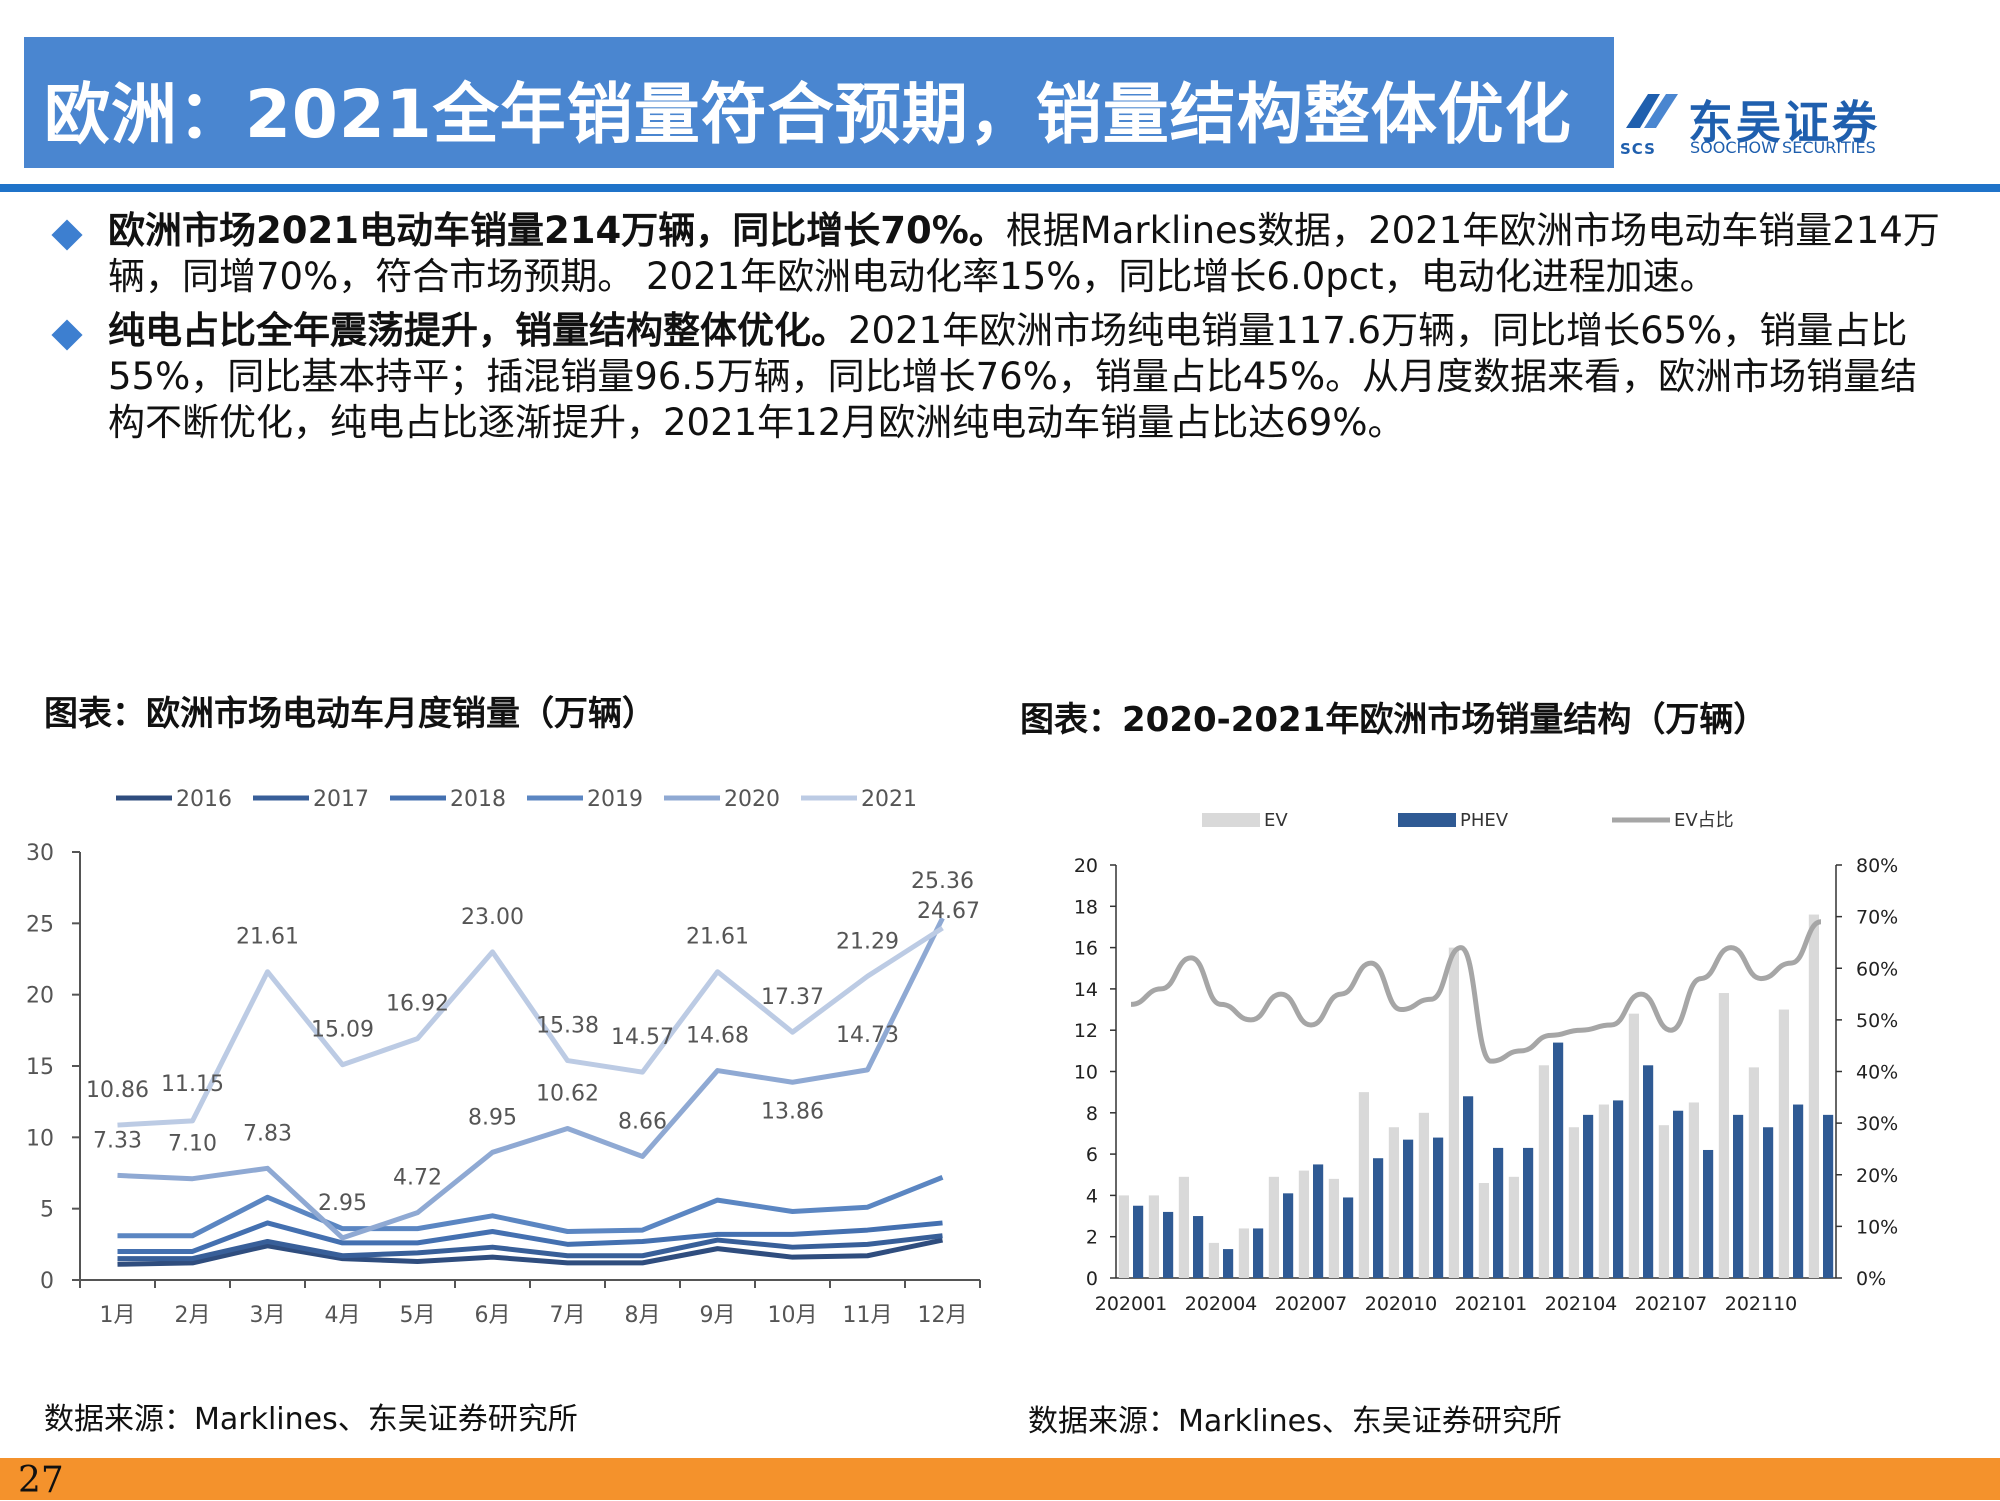 This screenshot has width=2000, height=1501. What do you see at coordinates (1638, 149) in the screenshot?
I see `logo-abbr: SCS` at bounding box center [1638, 149].